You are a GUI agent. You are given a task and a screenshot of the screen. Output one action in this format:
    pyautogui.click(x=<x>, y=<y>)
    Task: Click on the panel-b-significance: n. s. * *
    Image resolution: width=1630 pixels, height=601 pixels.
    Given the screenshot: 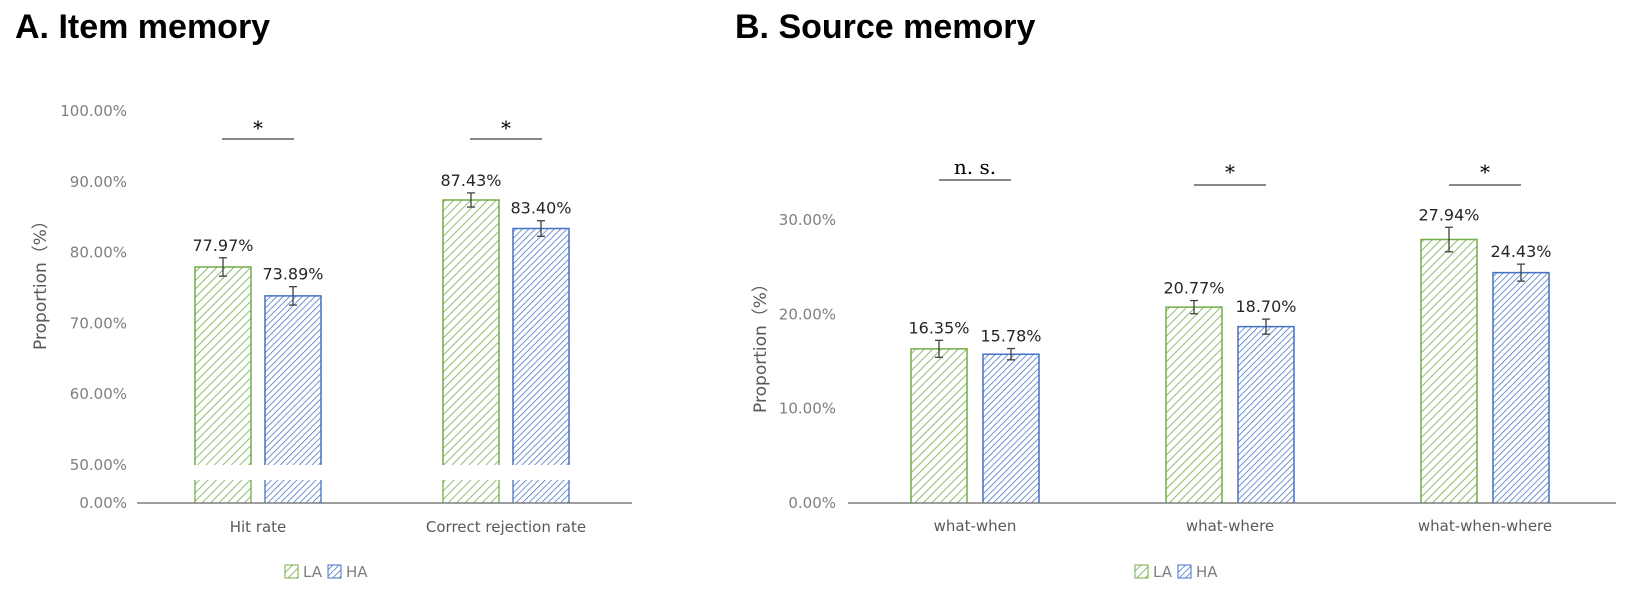 What is the action you would take?
    pyautogui.click(x=1230, y=170)
    